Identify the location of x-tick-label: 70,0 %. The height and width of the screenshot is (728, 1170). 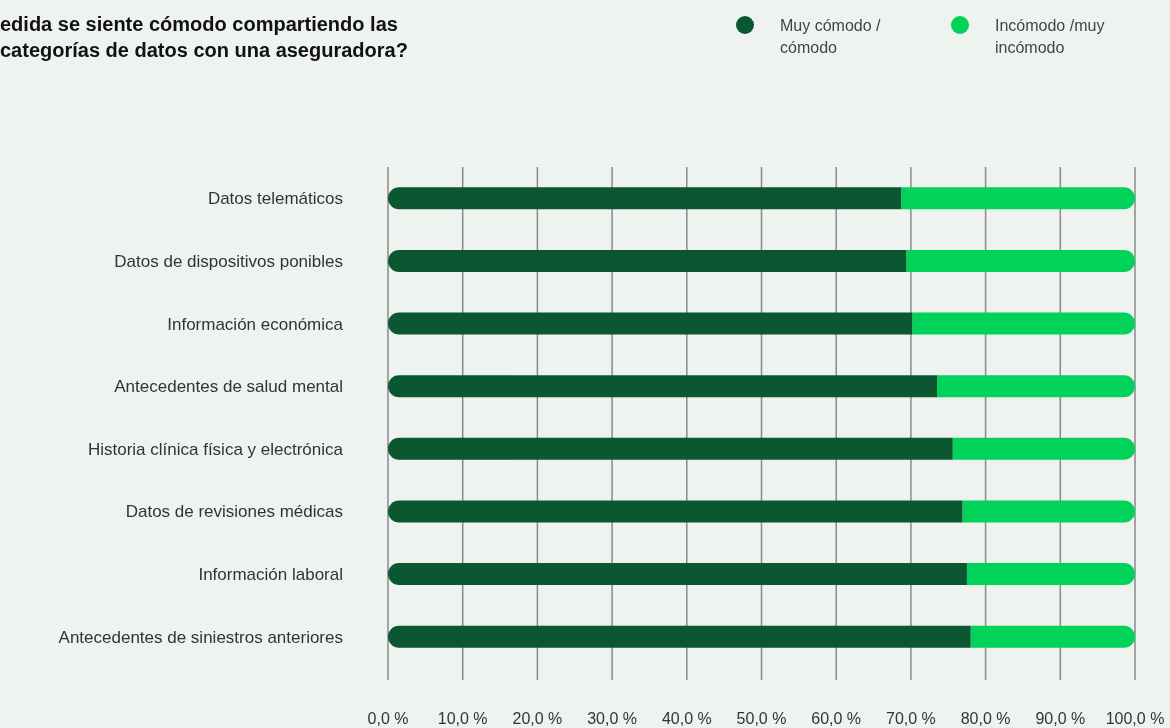
(910, 718).